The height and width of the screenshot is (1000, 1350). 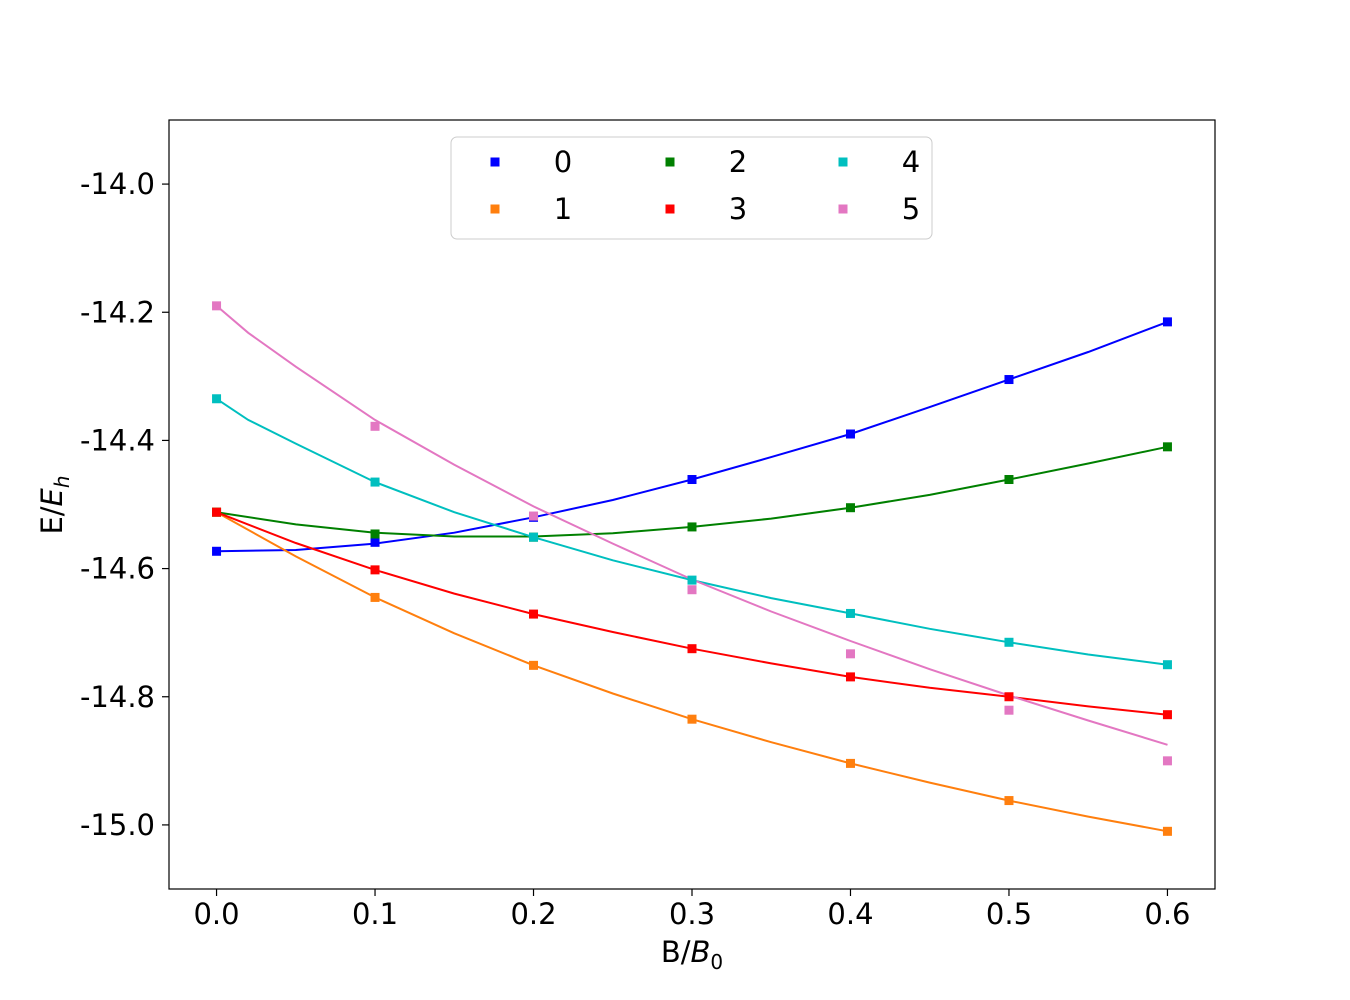 I want to click on y-tick-label: -14.2, so click(x=117, y=312).